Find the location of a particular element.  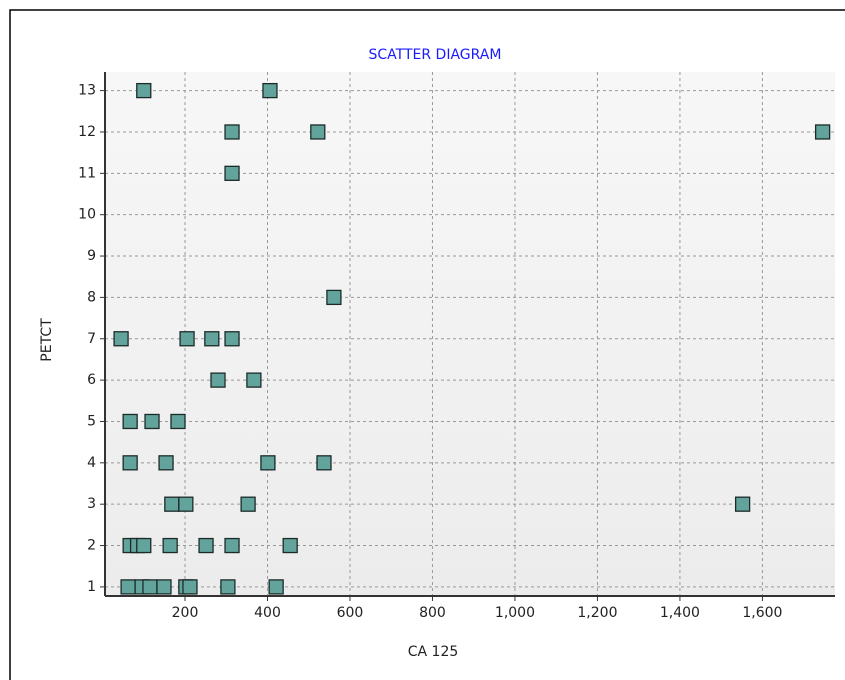

y-tick-label: 8 is located at coordinates (91, 297).